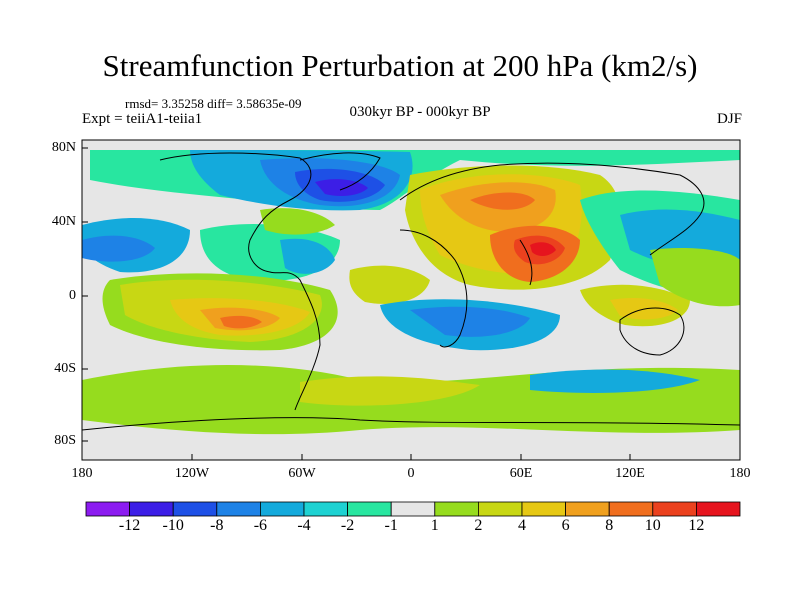 Image resolution: width=800 pixels, height=600 pixels. I want to click on rmsd-stats: rmsd= 3.35258 diff= 3.58635e-09, so click(213, 103).